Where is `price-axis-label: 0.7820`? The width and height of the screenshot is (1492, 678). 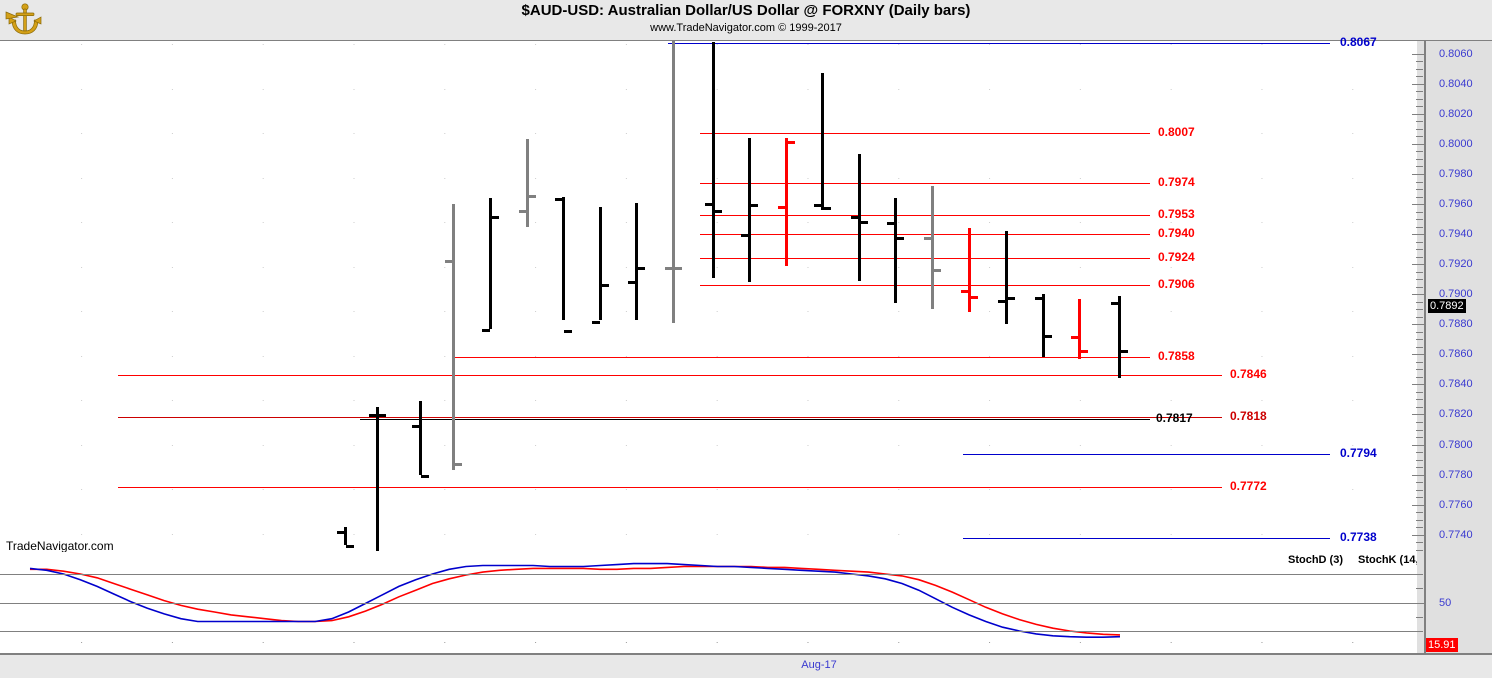 price-axis-label: 0.7820 is located at coordinates (1456, 414).